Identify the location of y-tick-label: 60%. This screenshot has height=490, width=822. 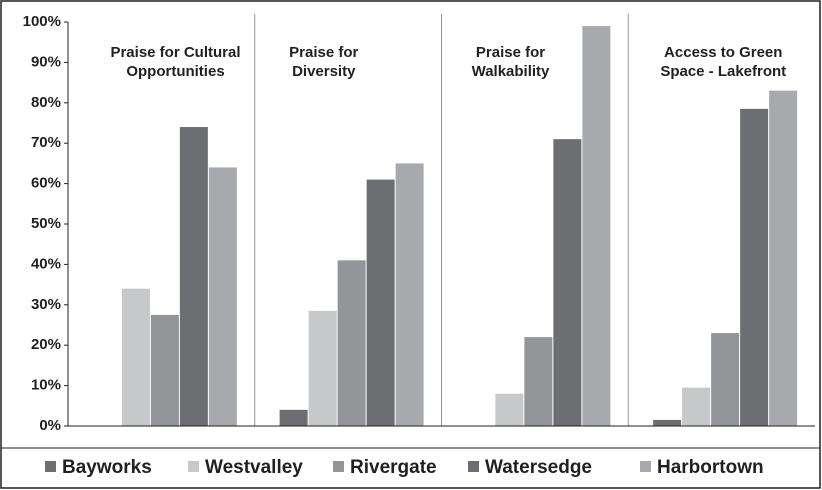
(46, 183).